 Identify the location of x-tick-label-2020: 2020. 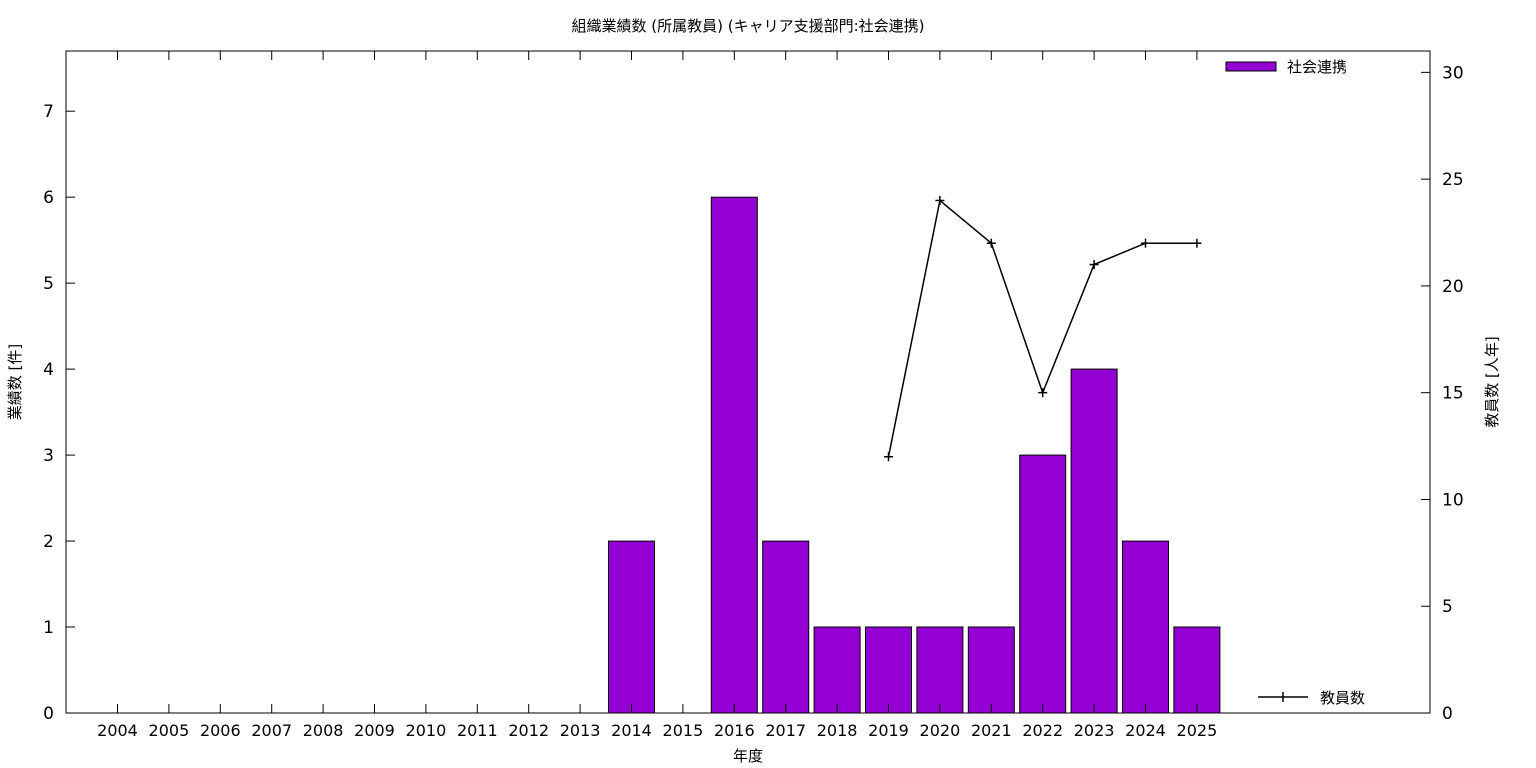
(940, 730).